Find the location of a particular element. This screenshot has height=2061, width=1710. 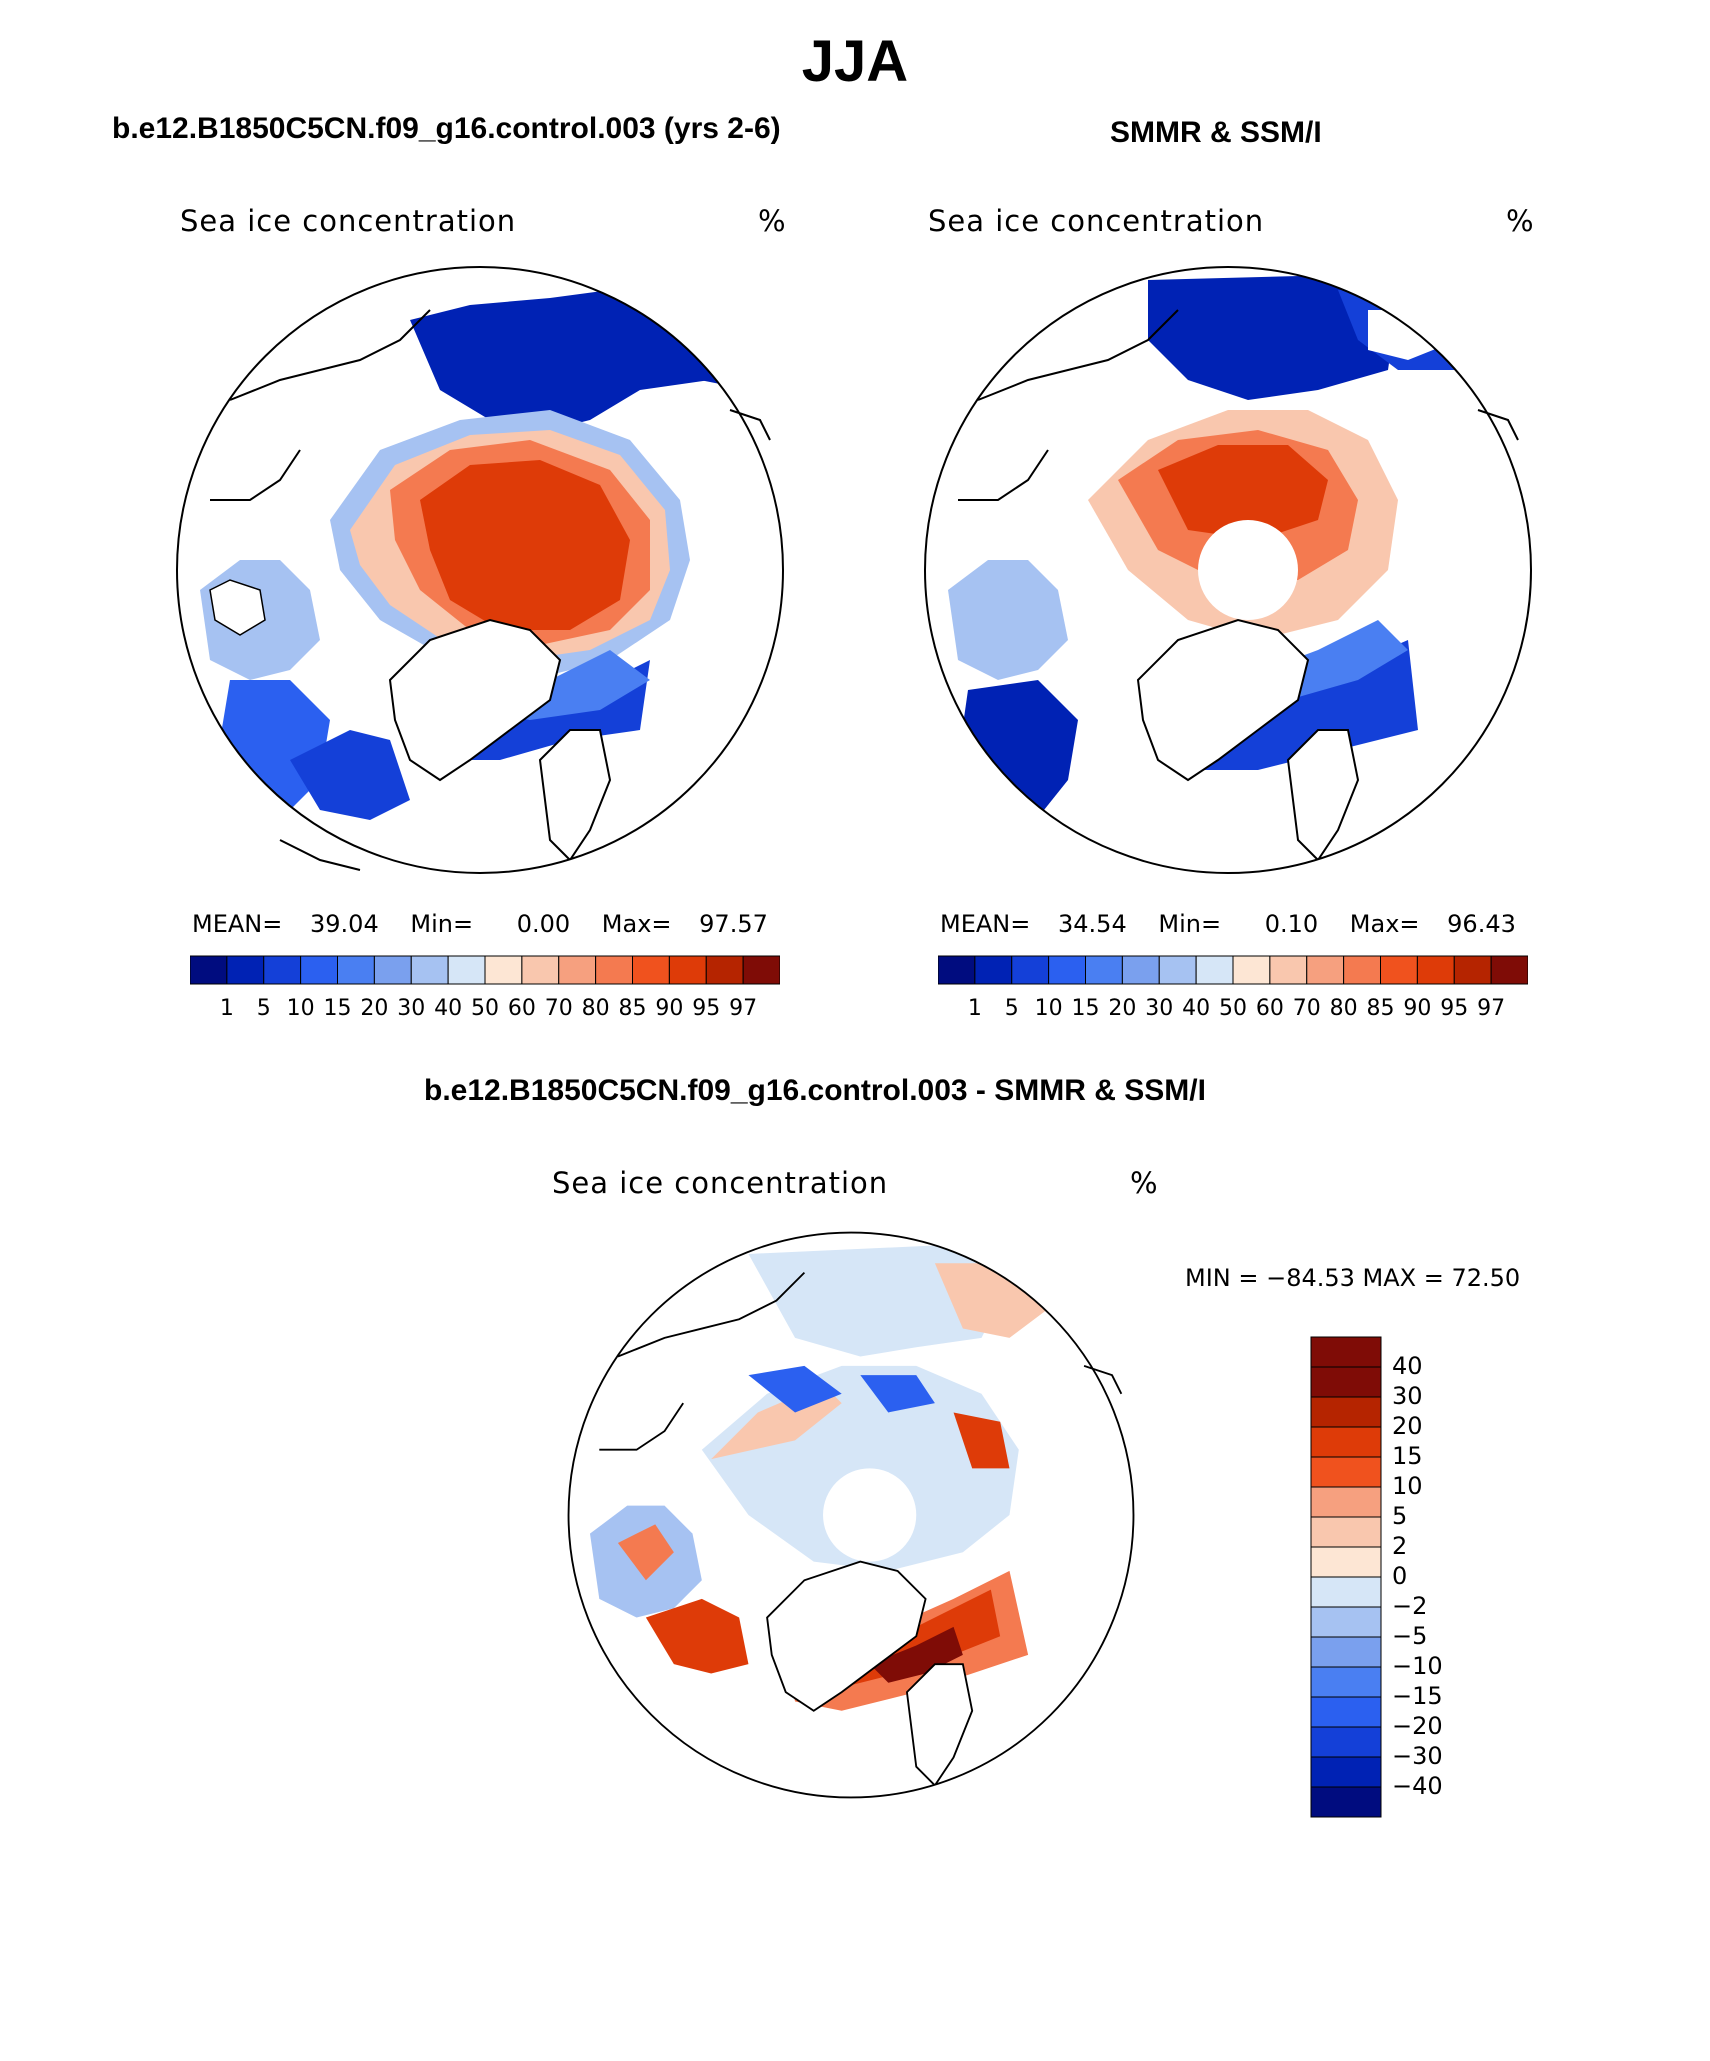

model-colorbar: 1 5 10 15 20 30 40 50 60 70 80 85 90 95 97 is located at coordinates (485, 988).